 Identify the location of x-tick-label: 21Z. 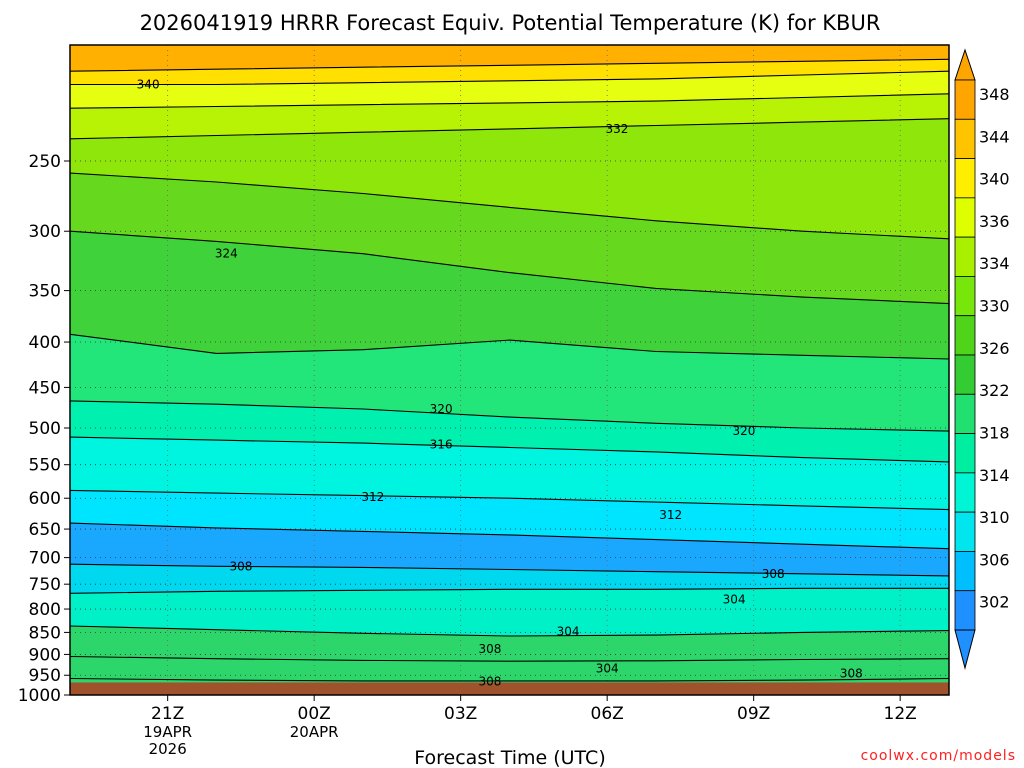
(167, 714).